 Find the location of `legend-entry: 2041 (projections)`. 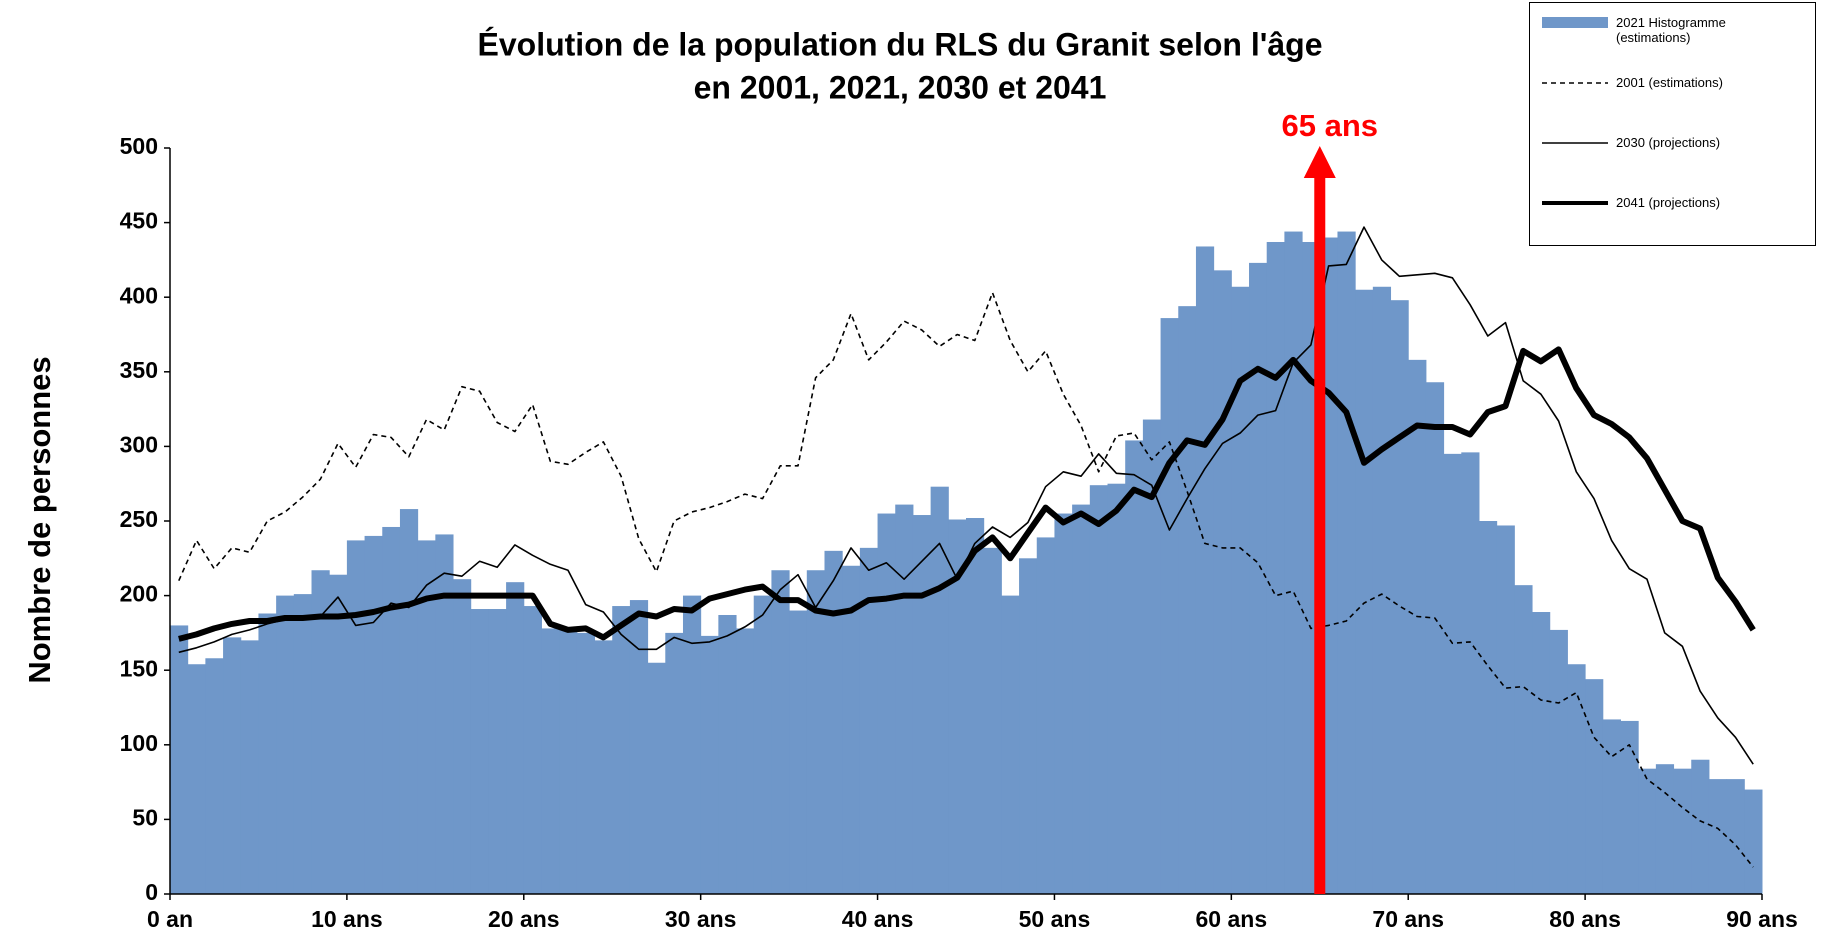

legend-entry: 2041 (projections) is located at coordinates (1653, 203).